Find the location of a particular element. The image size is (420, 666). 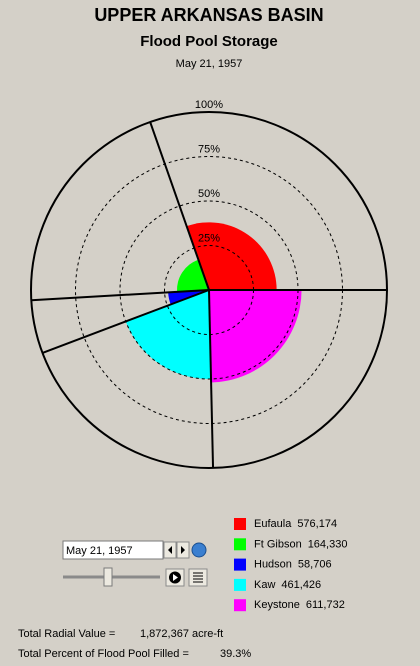

legend-value: 58,706 is located at coordinates (315, 565).